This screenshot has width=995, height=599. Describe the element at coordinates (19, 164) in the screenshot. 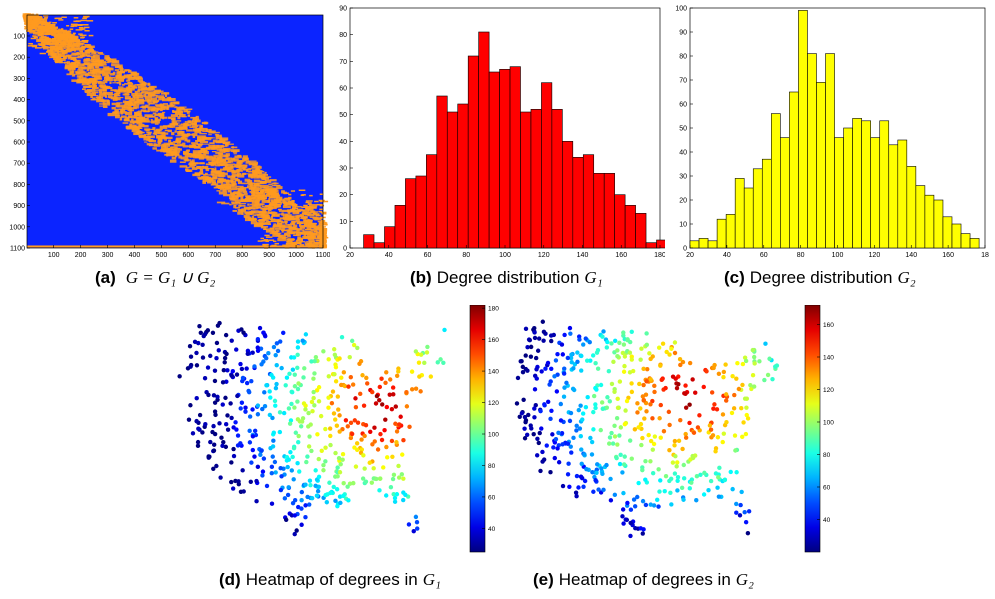

I see `y-tick-label: 700` at that location.